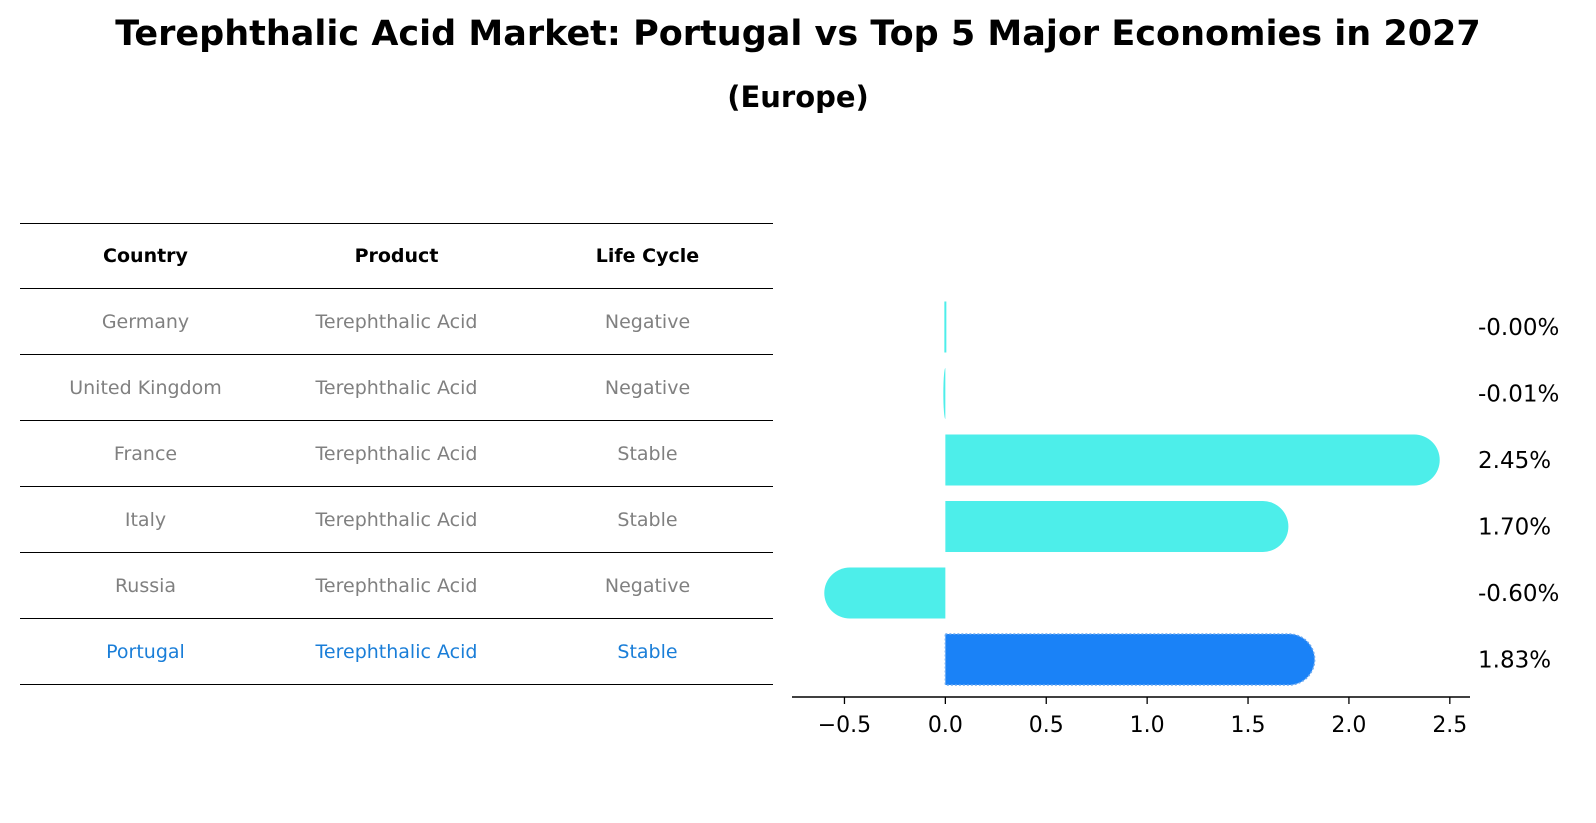  Describe the element at coordinates (944, 393) in the screenshot. I see `bar-united-kingdom` at that location.